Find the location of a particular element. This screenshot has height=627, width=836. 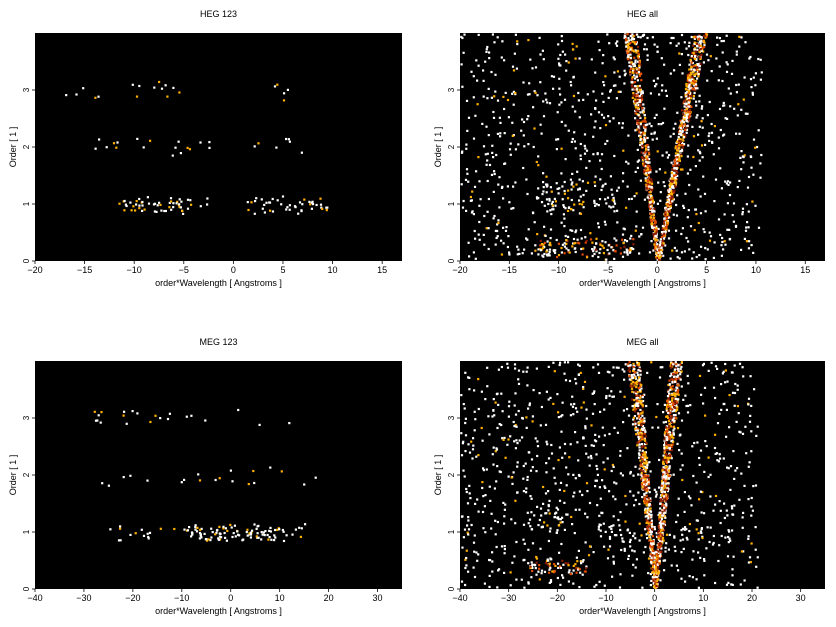

chart-title: HEG all is located at coordinates (642, 14).